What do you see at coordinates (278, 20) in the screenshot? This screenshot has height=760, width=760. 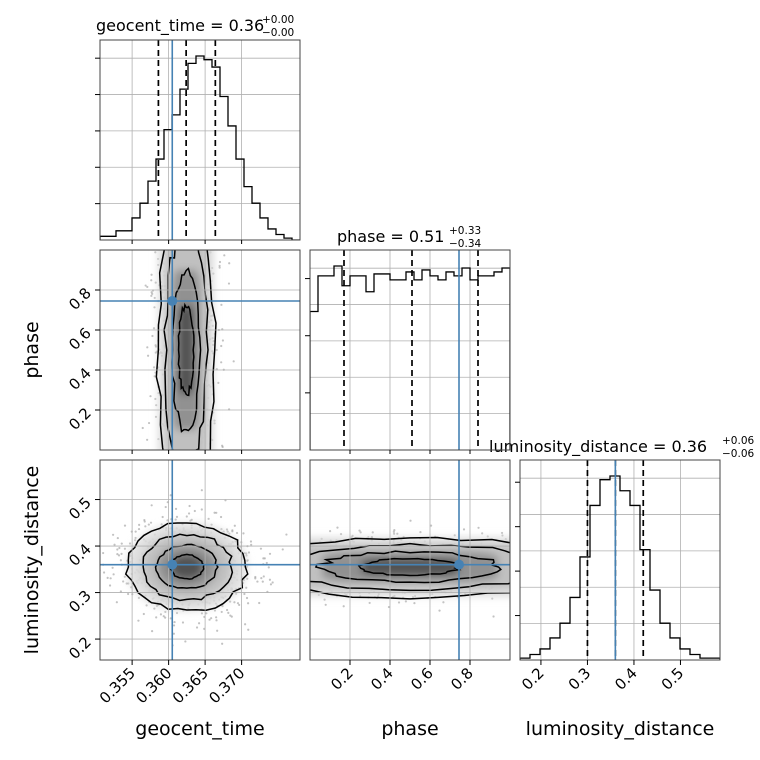 I see `title-geocent-time-plus: +0.00` at bounding box center [278, 20].